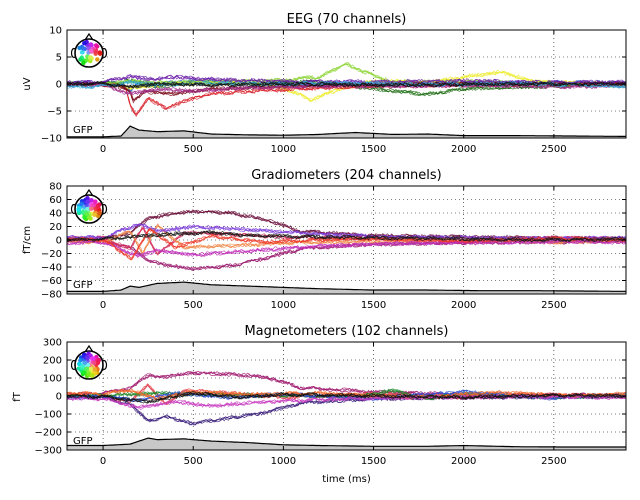  Describe the element at coordinates (55, 187) in the screenshot. I see `grad-ytick-label: 80` at that location.